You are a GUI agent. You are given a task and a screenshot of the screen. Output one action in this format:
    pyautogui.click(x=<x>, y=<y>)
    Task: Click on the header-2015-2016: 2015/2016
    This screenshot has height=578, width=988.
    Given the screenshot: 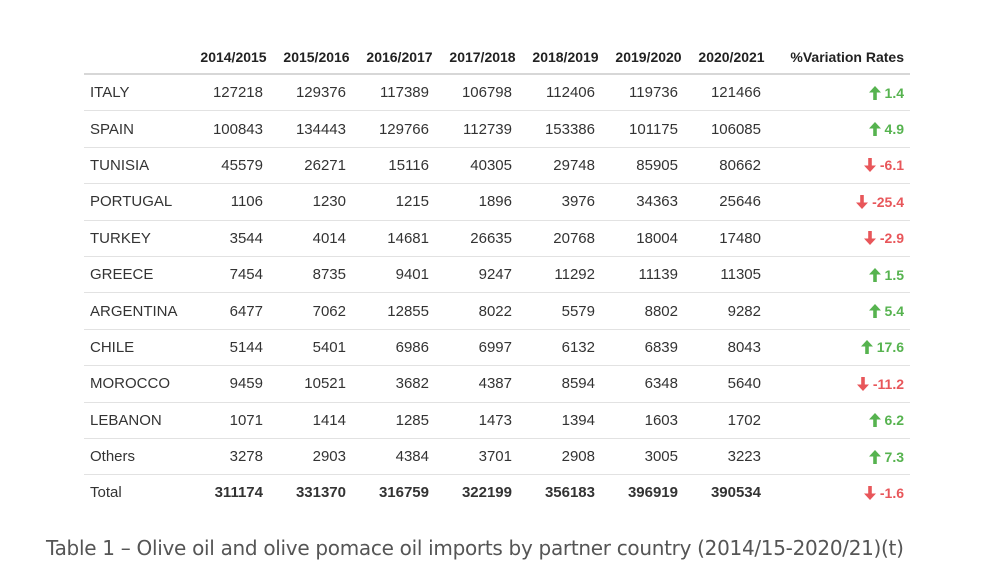 What is the action you would take?
    pyautogui.click(x=316, y=57)
    